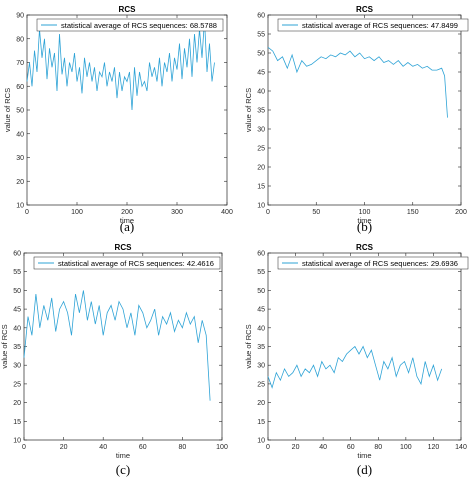 The width and height of the screenshot is (474, 486). What do you see at coordinates (127, 226) in the screenshot?
I see `panel-label: (a)` at bounding box center [127, 226].